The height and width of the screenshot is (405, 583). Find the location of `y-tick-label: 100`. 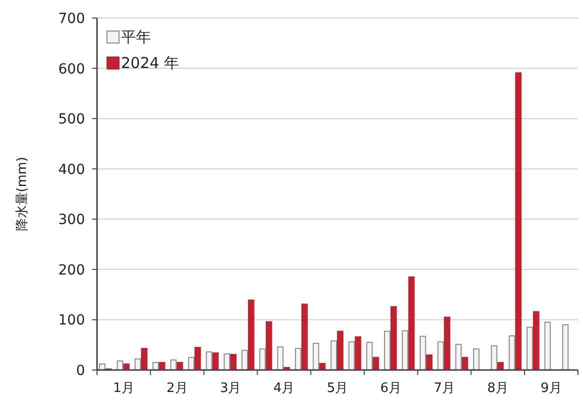

y-tick-label: 100 is located at coordinates (71, 320).